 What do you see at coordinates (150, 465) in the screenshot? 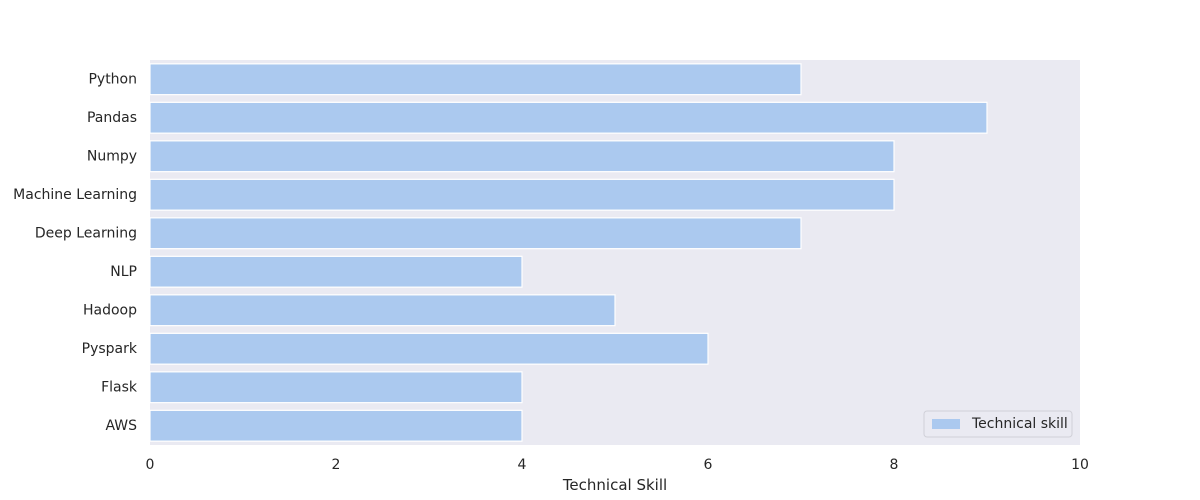
I see `x-tick-label: 0` at bounding box center [150, 465].